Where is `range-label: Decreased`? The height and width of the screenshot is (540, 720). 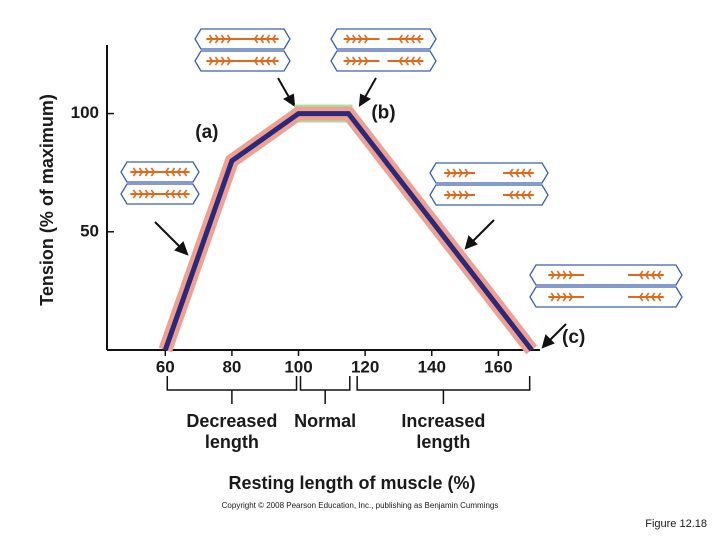
range-label: Decreased is located at coordinates (231, 421).